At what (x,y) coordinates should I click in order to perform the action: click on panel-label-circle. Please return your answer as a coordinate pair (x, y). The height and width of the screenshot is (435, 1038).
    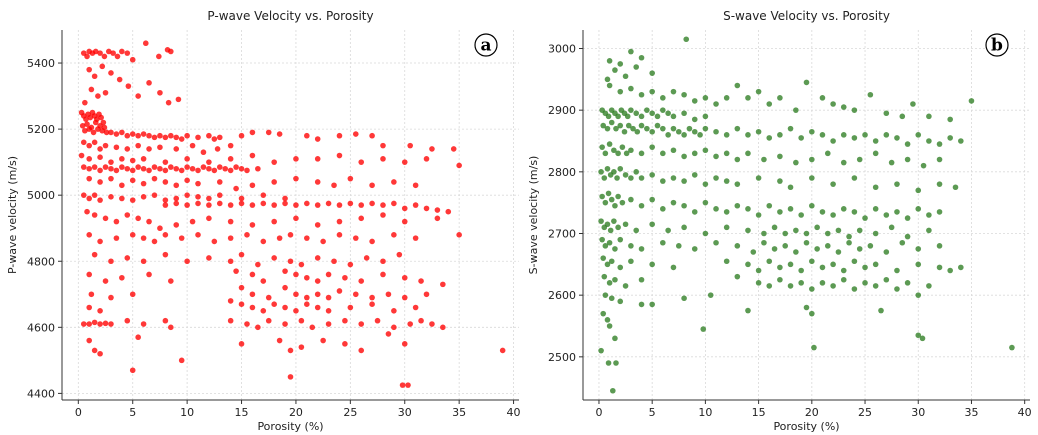
    Looking at the image, I should click on (486, 45).